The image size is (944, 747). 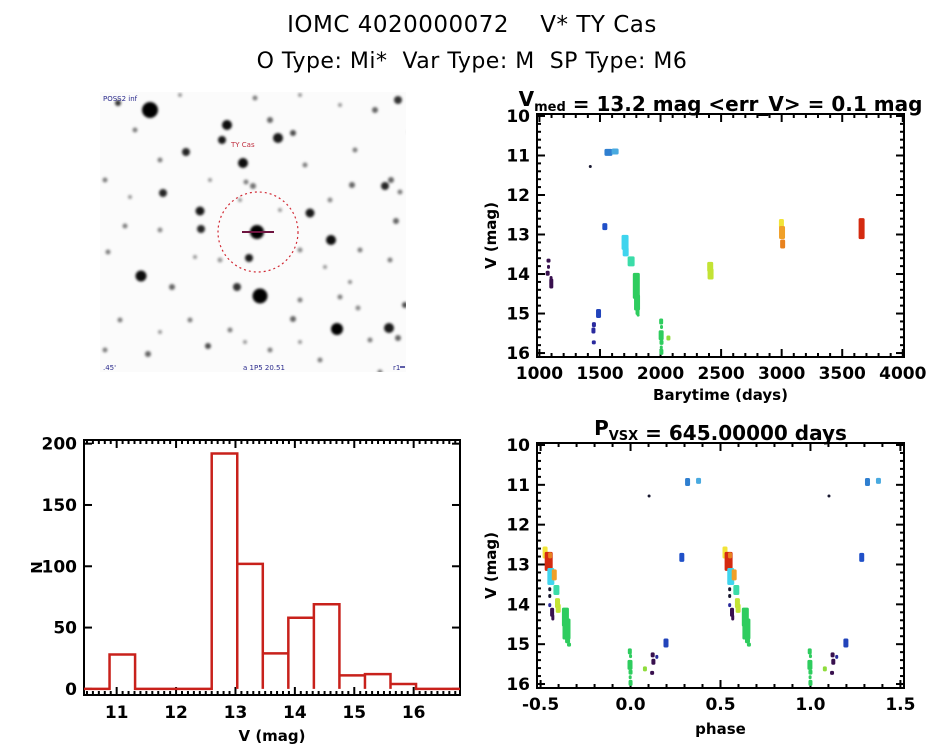 I want to click on chart-text: 4000, so click(x=902, y=374).